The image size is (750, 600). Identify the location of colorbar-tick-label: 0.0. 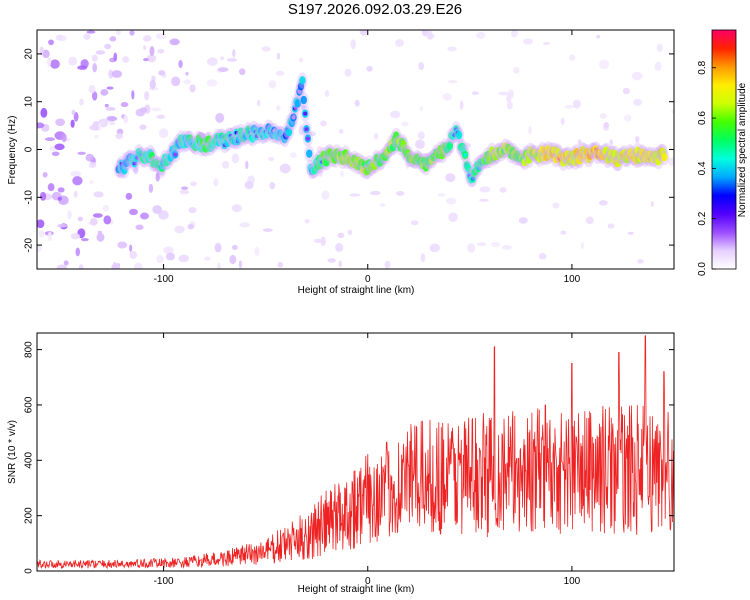
(702, 269).